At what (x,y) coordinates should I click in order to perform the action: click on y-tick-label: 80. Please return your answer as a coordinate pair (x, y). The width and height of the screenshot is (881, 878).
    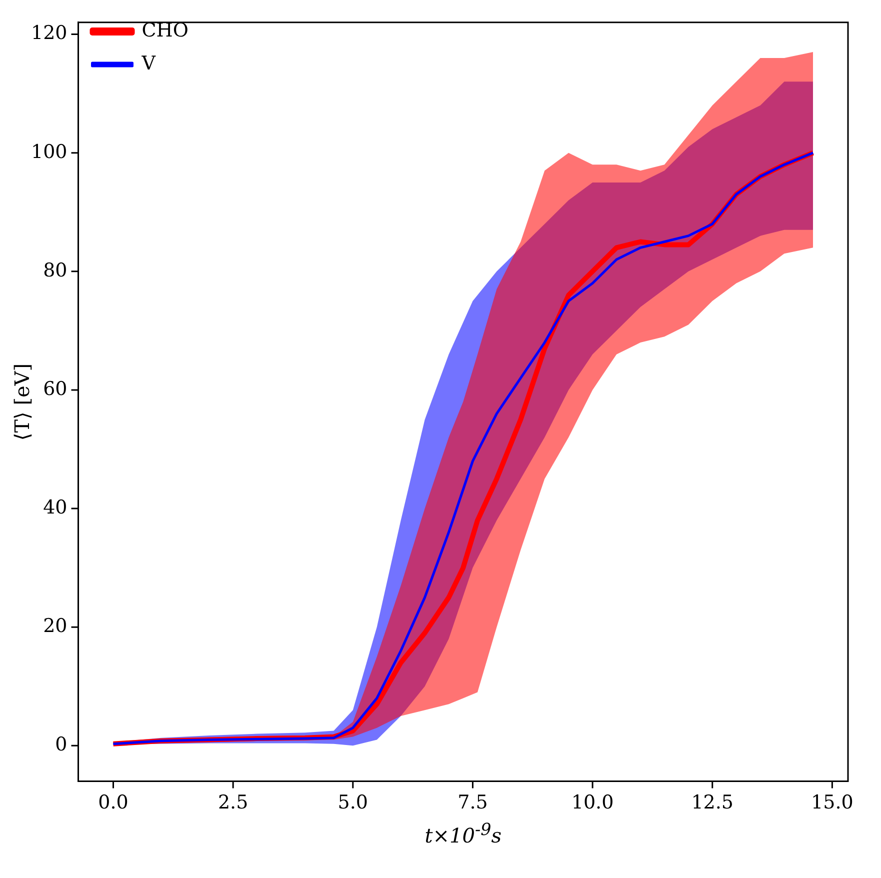
    Looking at the image, I should click on (55, 270).